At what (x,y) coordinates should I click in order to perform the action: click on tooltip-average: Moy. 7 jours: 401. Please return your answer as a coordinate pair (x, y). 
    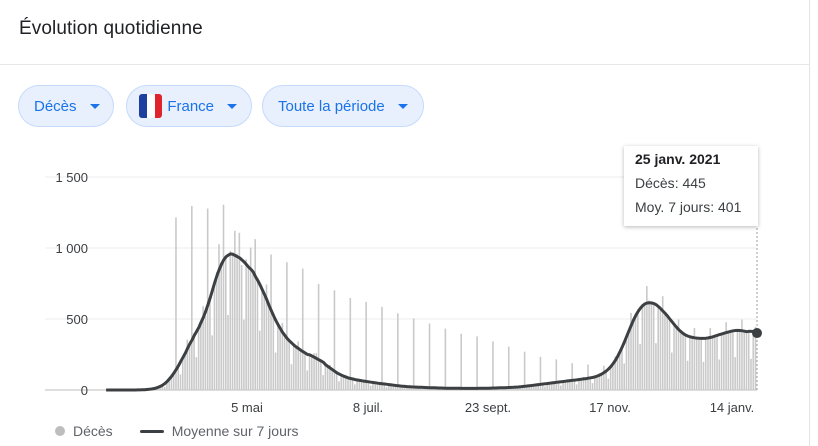
    Looking at the image, I should click on (688, 207).